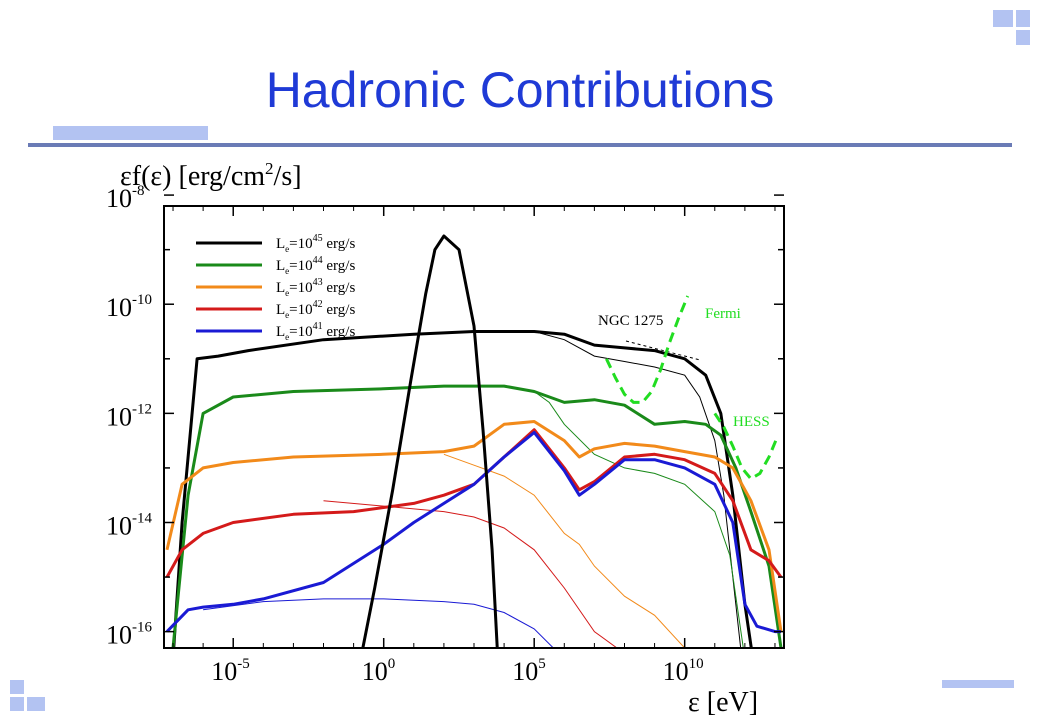 Image resolution: width=1040 pixels, height=720 pixels. I want to click on y-tick-label: 10-10, so click(129, 307).